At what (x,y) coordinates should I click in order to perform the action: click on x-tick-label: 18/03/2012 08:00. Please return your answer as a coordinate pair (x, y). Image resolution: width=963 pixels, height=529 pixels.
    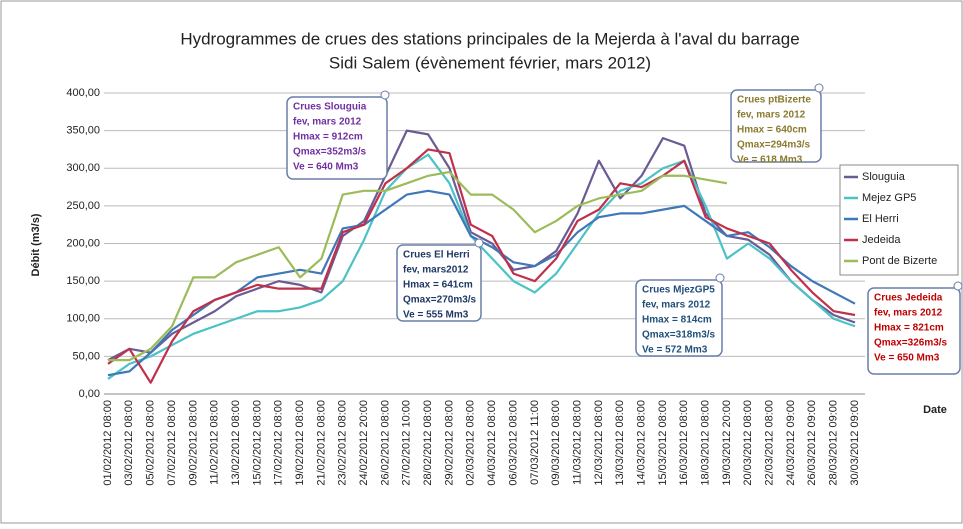
    Looking at the image, I should click on (706, 443).